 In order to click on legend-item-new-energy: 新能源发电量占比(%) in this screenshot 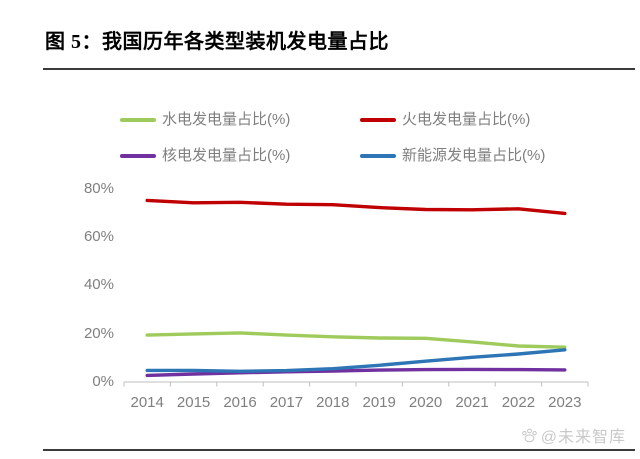, I will do `click(452, 156)`.